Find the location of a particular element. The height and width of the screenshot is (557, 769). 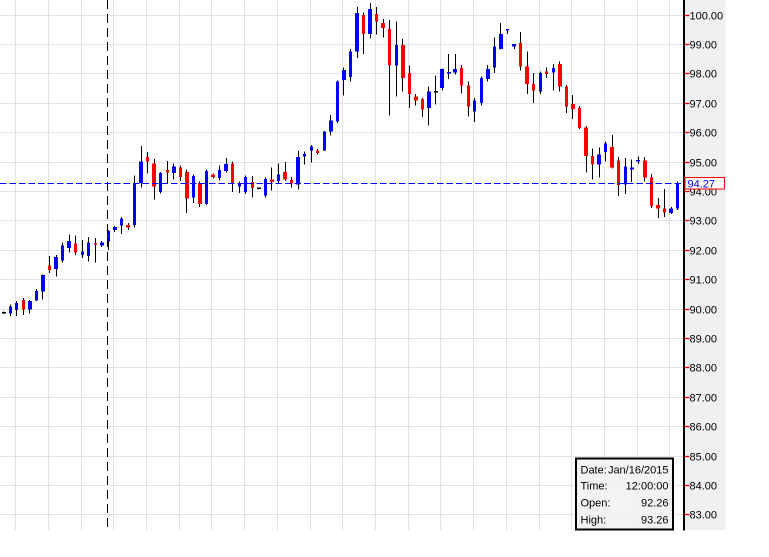

svg-text: 92.26 is located at coordinates (655, 503).